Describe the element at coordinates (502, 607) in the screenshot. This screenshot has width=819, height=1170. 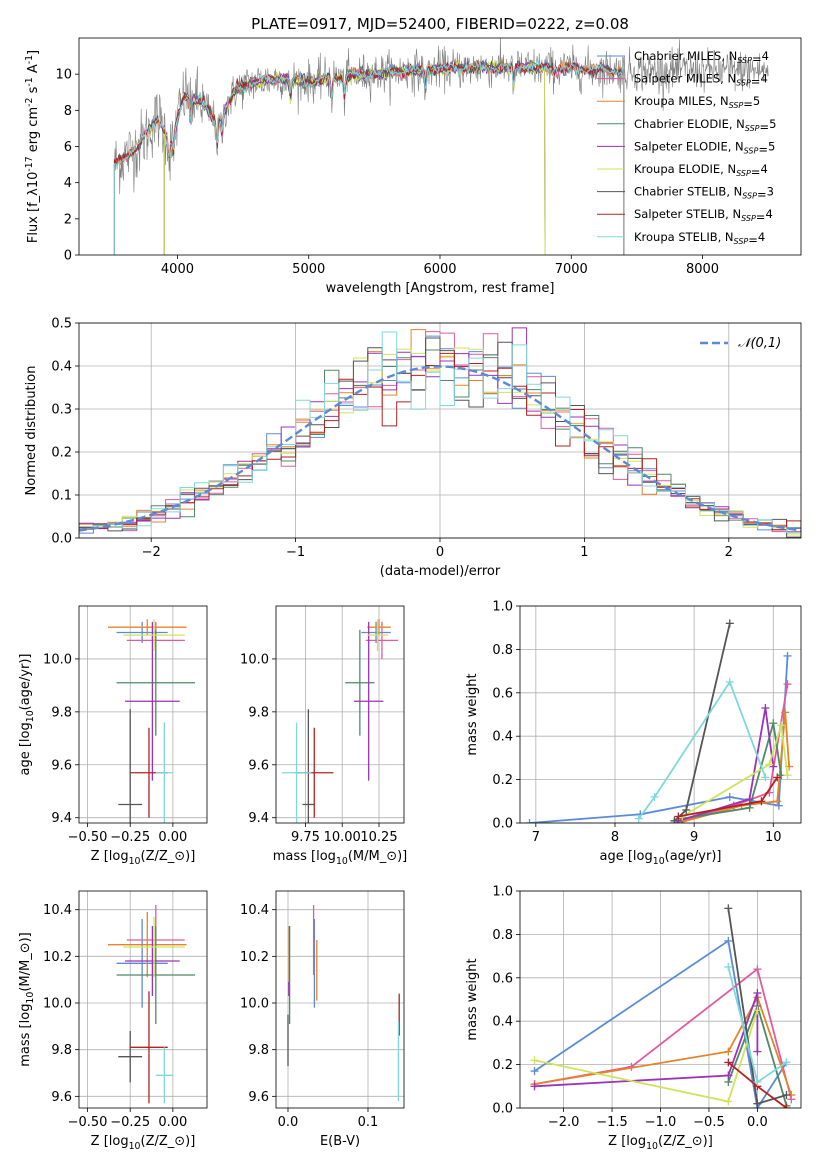
I see `y-tick-label: 1.0` at that location.